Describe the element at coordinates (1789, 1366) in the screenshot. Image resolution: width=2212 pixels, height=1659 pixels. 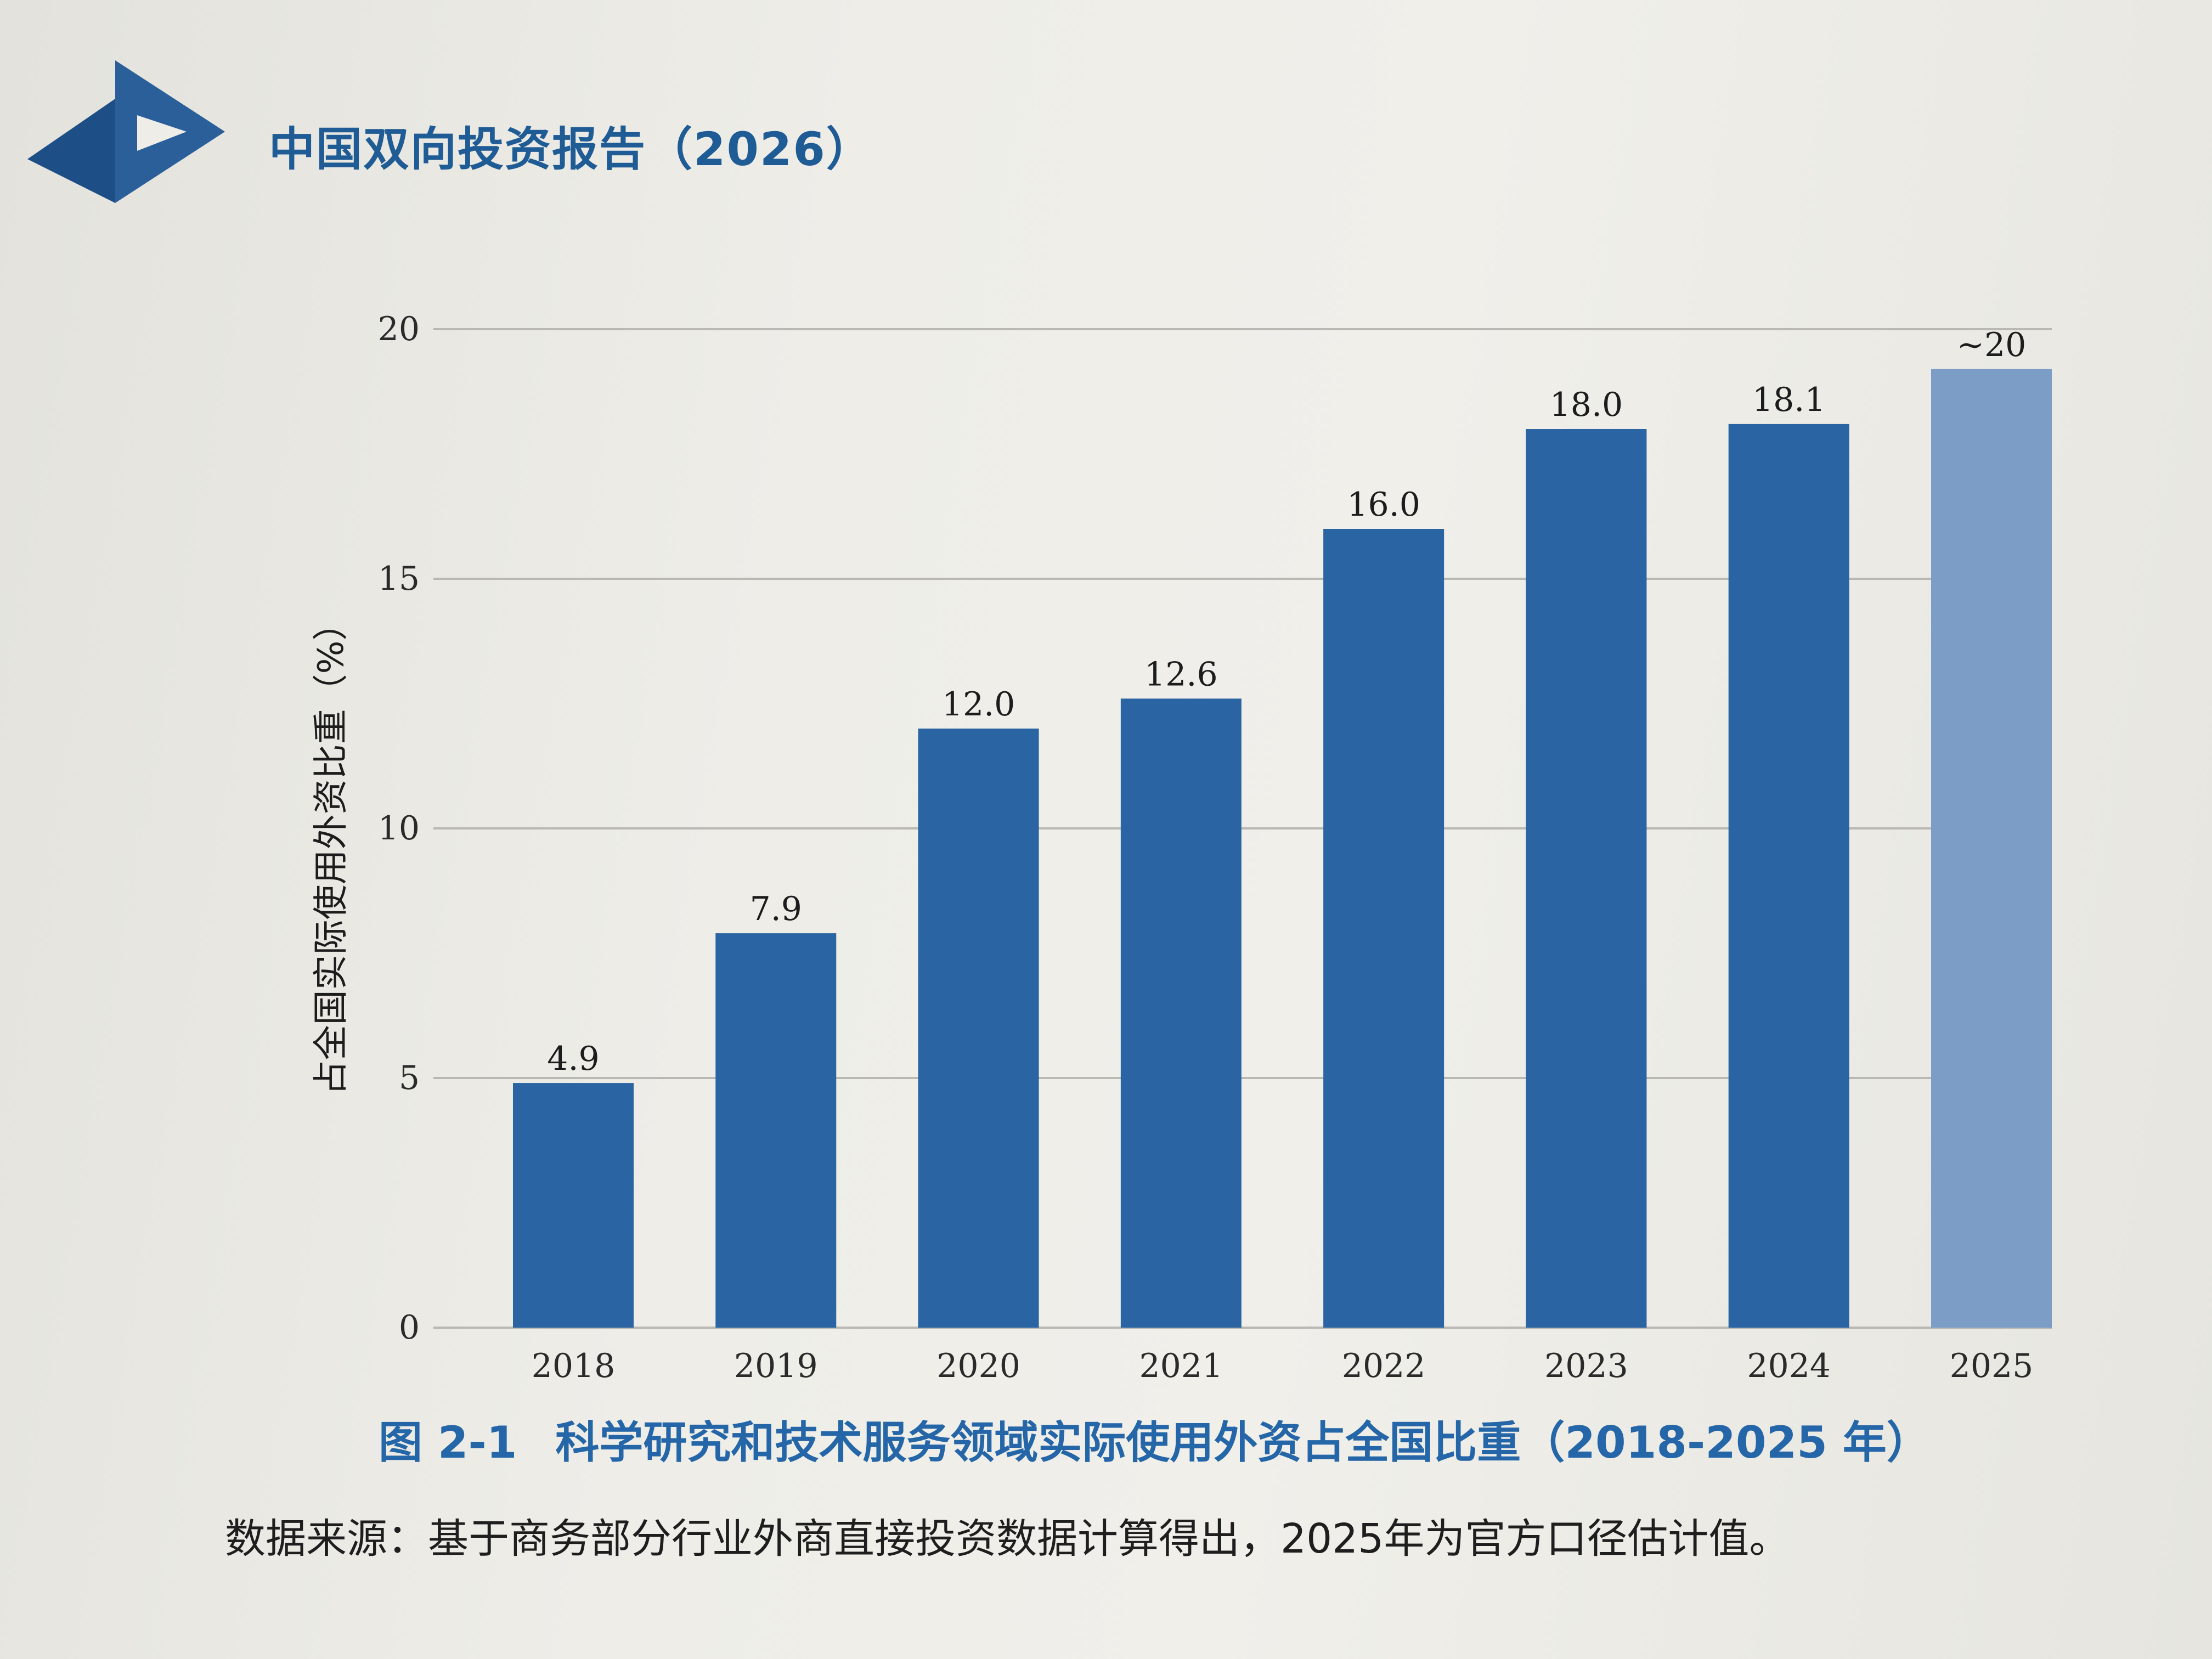
I see `x-tick-label-2024: 2024` at that location.